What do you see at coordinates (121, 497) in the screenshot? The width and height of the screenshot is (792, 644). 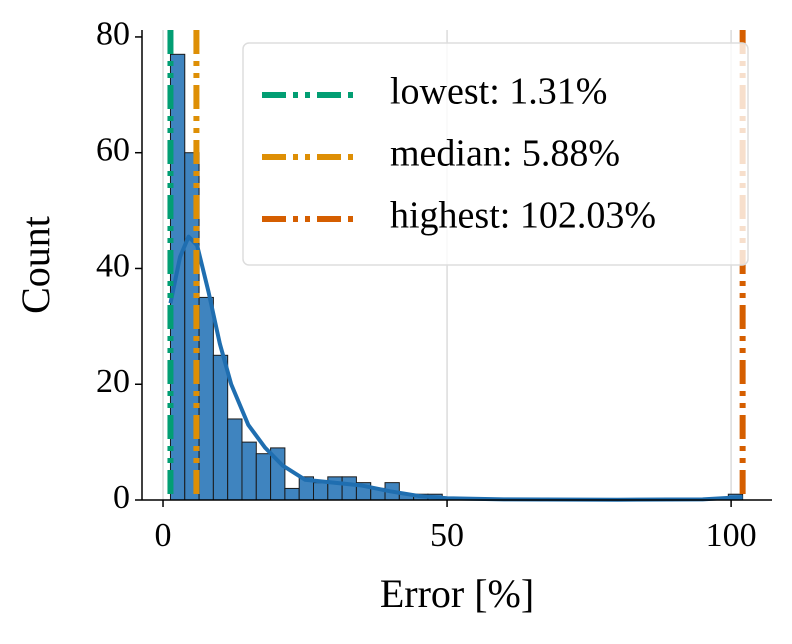 I see `y-tick-label: 0` at bounding box center [121, 497].